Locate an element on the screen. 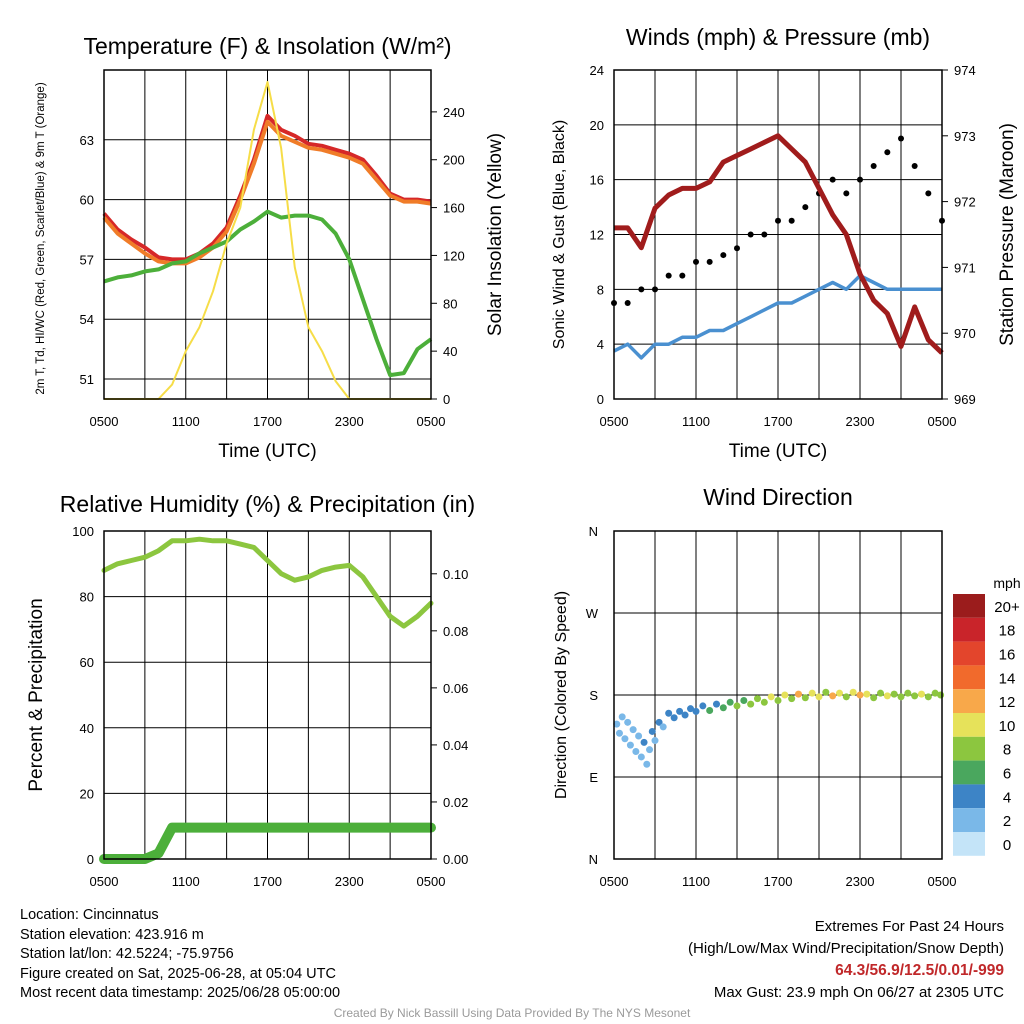 Image resolution: width=1024 pixels, height=1024 pixels. station-location: Location: Cincinnatus is located at coordinates (89, 915).